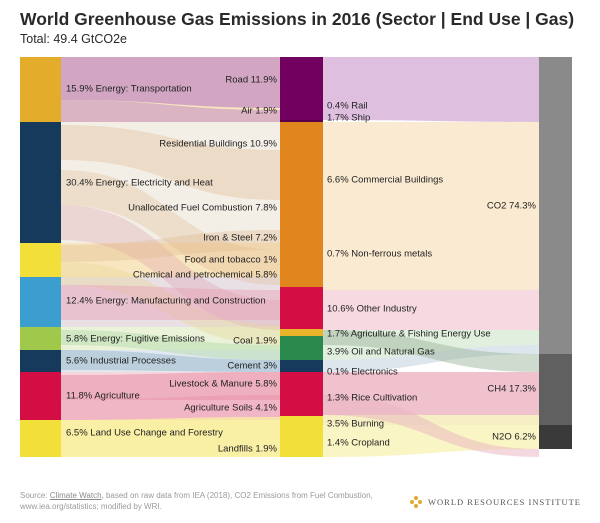  I want to click on subsector-label-air-1-9: Air 1.9%, so click(259, 111).